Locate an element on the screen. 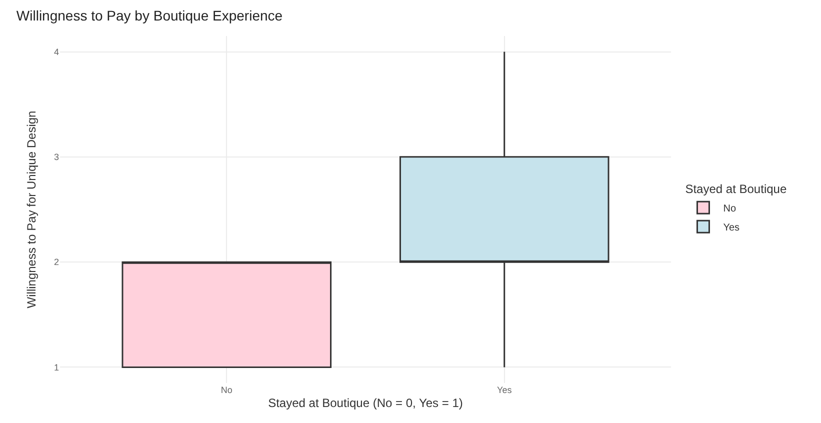 This screenshot has width=821, height=423. y-axis-title: Willingness to Pay for Unique Design is located at coordinates (31, 209).